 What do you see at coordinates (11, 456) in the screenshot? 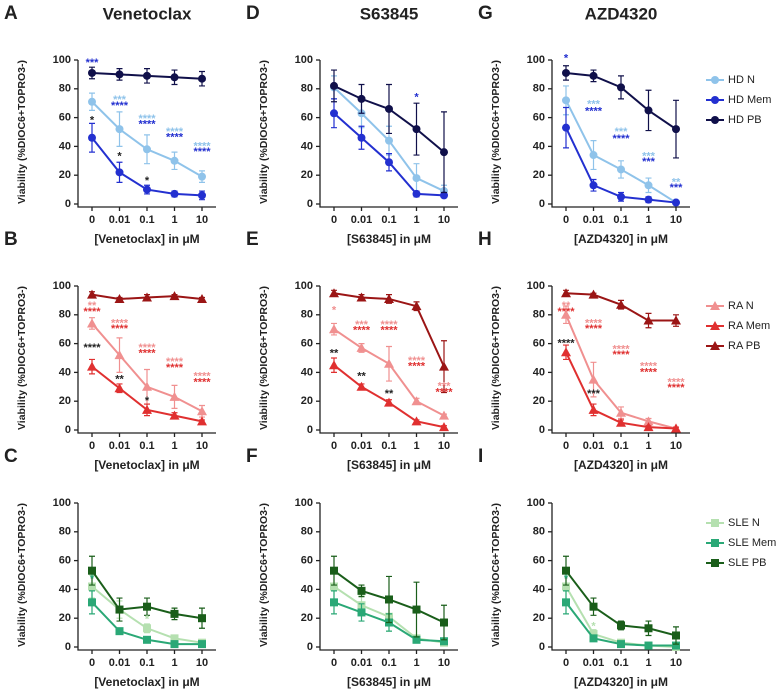
I see `panel-letter: C` at bounding box center [11, 456].